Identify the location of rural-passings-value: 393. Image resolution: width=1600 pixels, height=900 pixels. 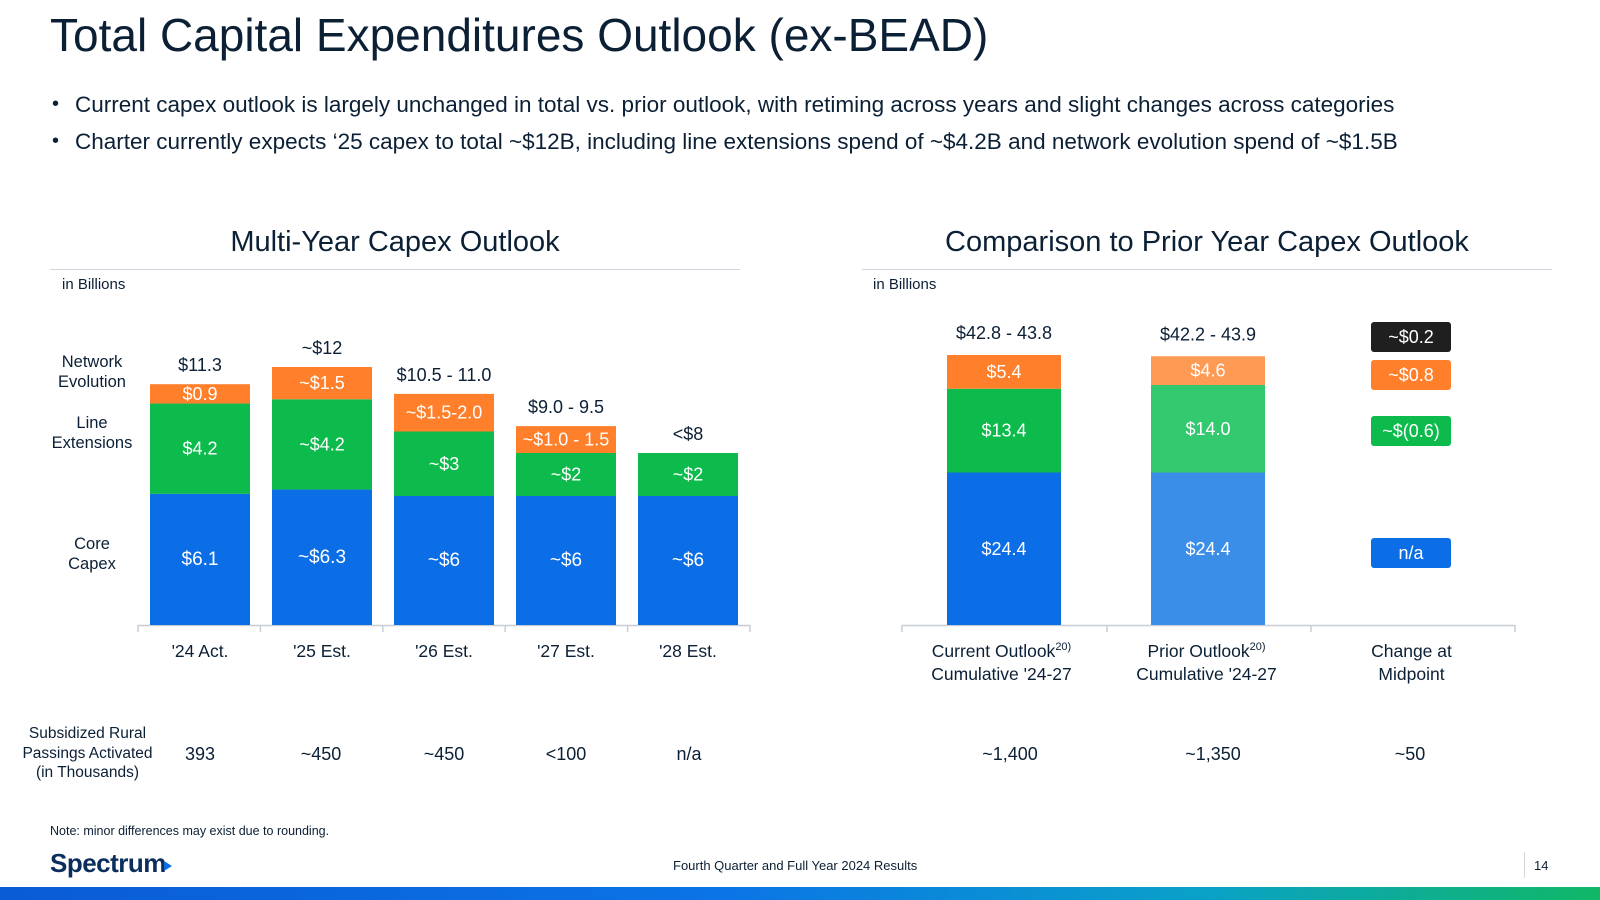
(200, 754).